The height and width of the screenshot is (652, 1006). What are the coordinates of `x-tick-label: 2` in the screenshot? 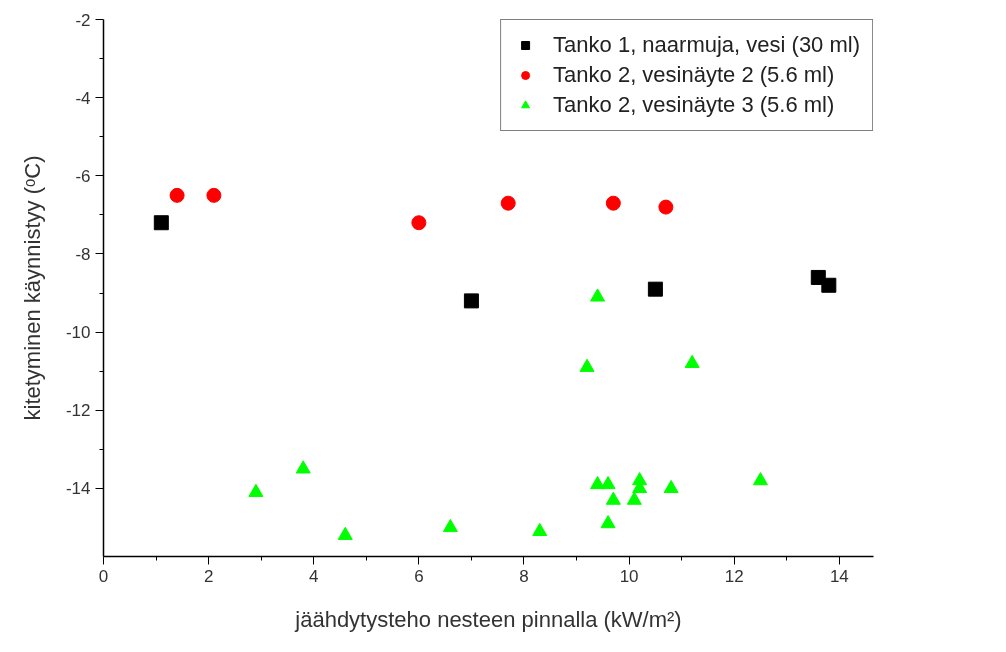 It's located at (208, 576).